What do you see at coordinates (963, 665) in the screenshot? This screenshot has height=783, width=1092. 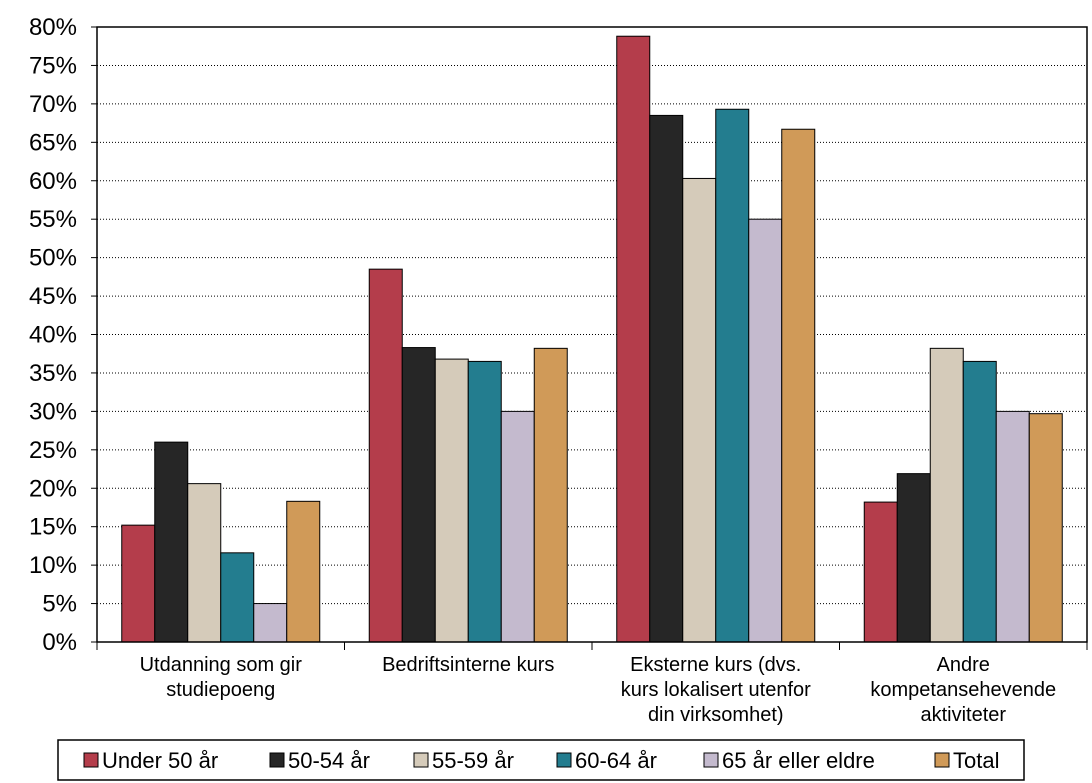 I see `x-category-label: Andre` at bounding box center [963, 665].